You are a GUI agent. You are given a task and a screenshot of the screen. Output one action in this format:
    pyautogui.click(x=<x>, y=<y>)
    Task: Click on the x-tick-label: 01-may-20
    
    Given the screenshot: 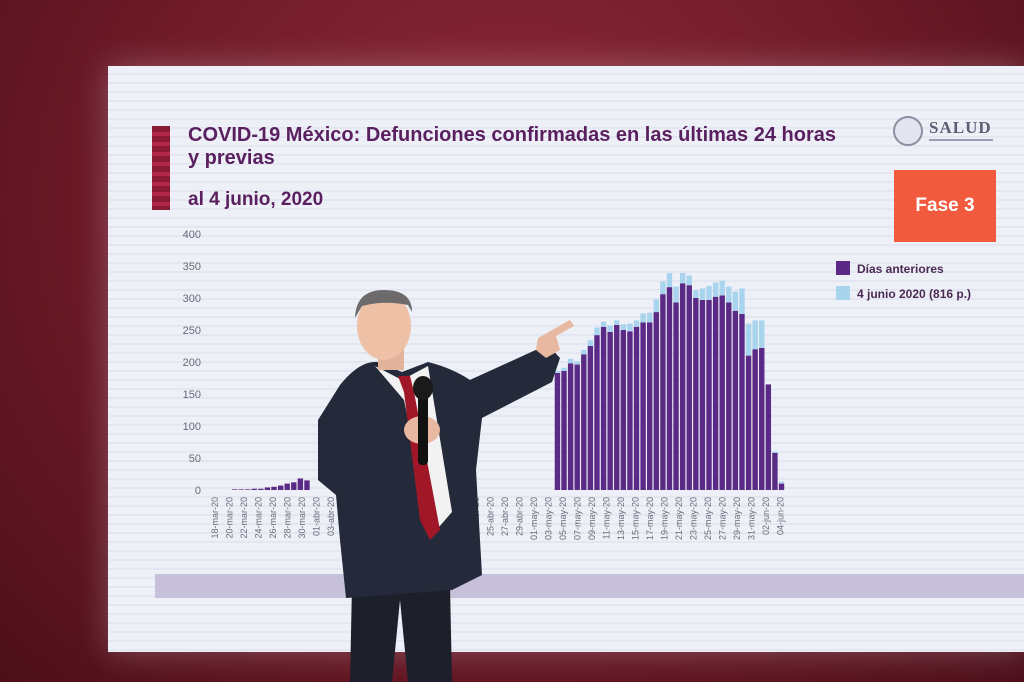 What is the action you would take?
    pyautogui.click(x=534, y=518)
    